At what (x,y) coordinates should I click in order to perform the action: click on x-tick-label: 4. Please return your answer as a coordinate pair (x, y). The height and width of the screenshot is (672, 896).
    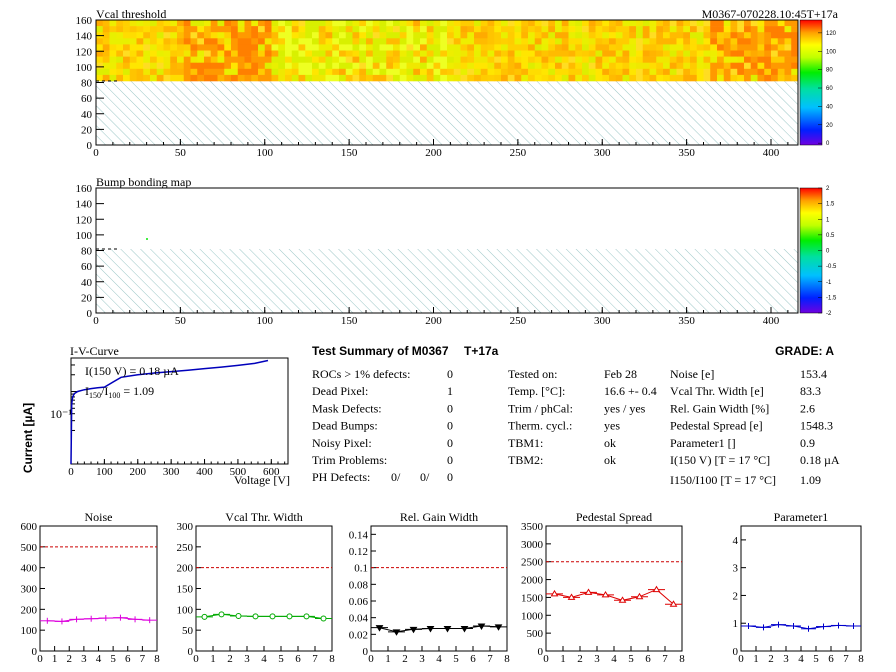
    Looking at the image, I should click on (99, 659).